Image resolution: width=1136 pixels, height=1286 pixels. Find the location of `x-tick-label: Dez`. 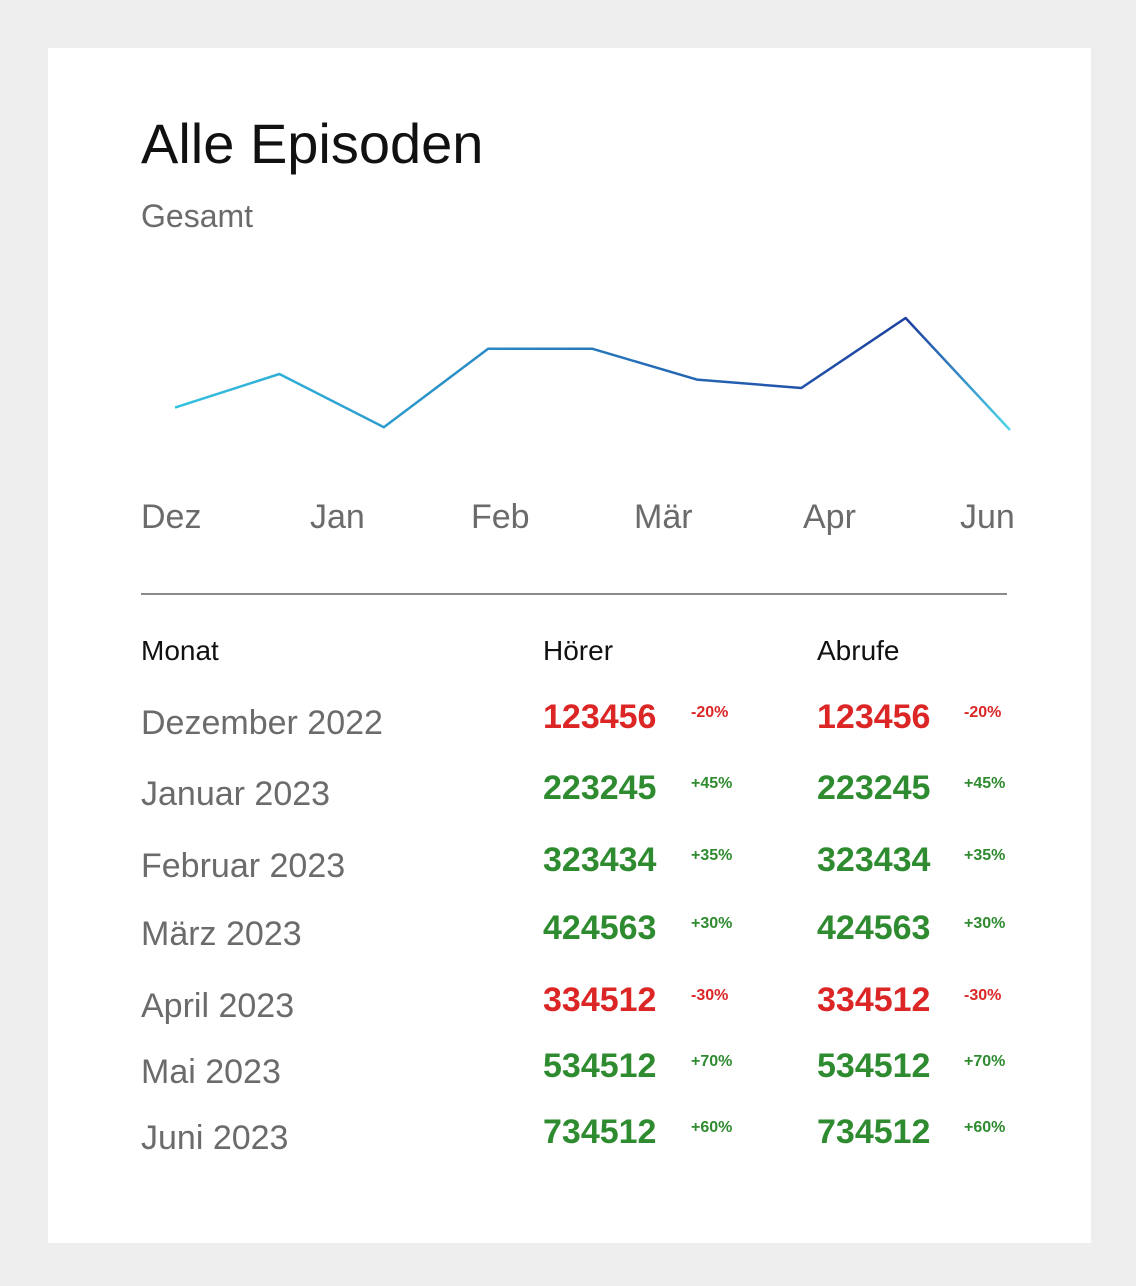

x-tick-label: Dez is located at coordinates (171, 517).